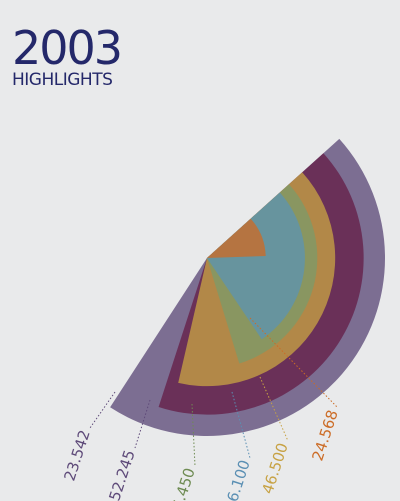 This screenshot has width=400, height=501. I want to click on title-year: 2003, so click(66, 48).